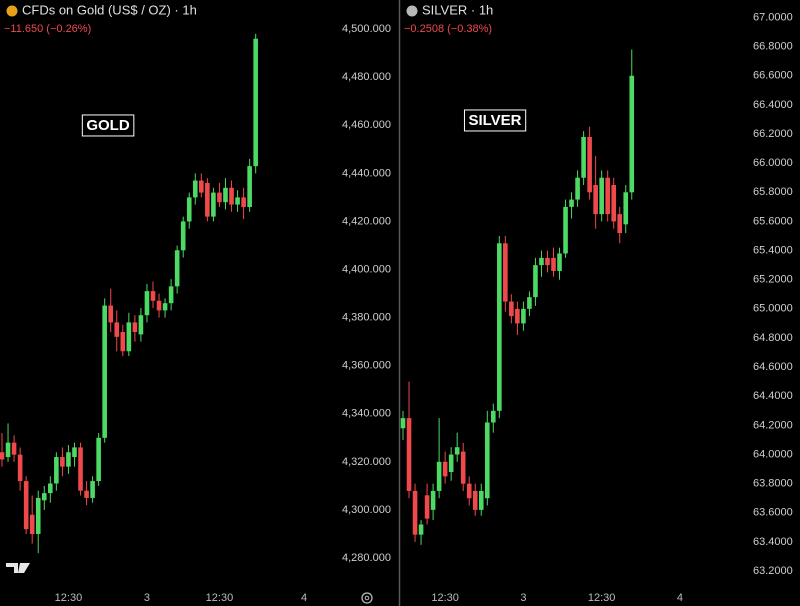  What do you see at coordinates (773, 396) in the screenshot?
I see `y-tick-label: 64.4000` at bounding box center [773, 396].